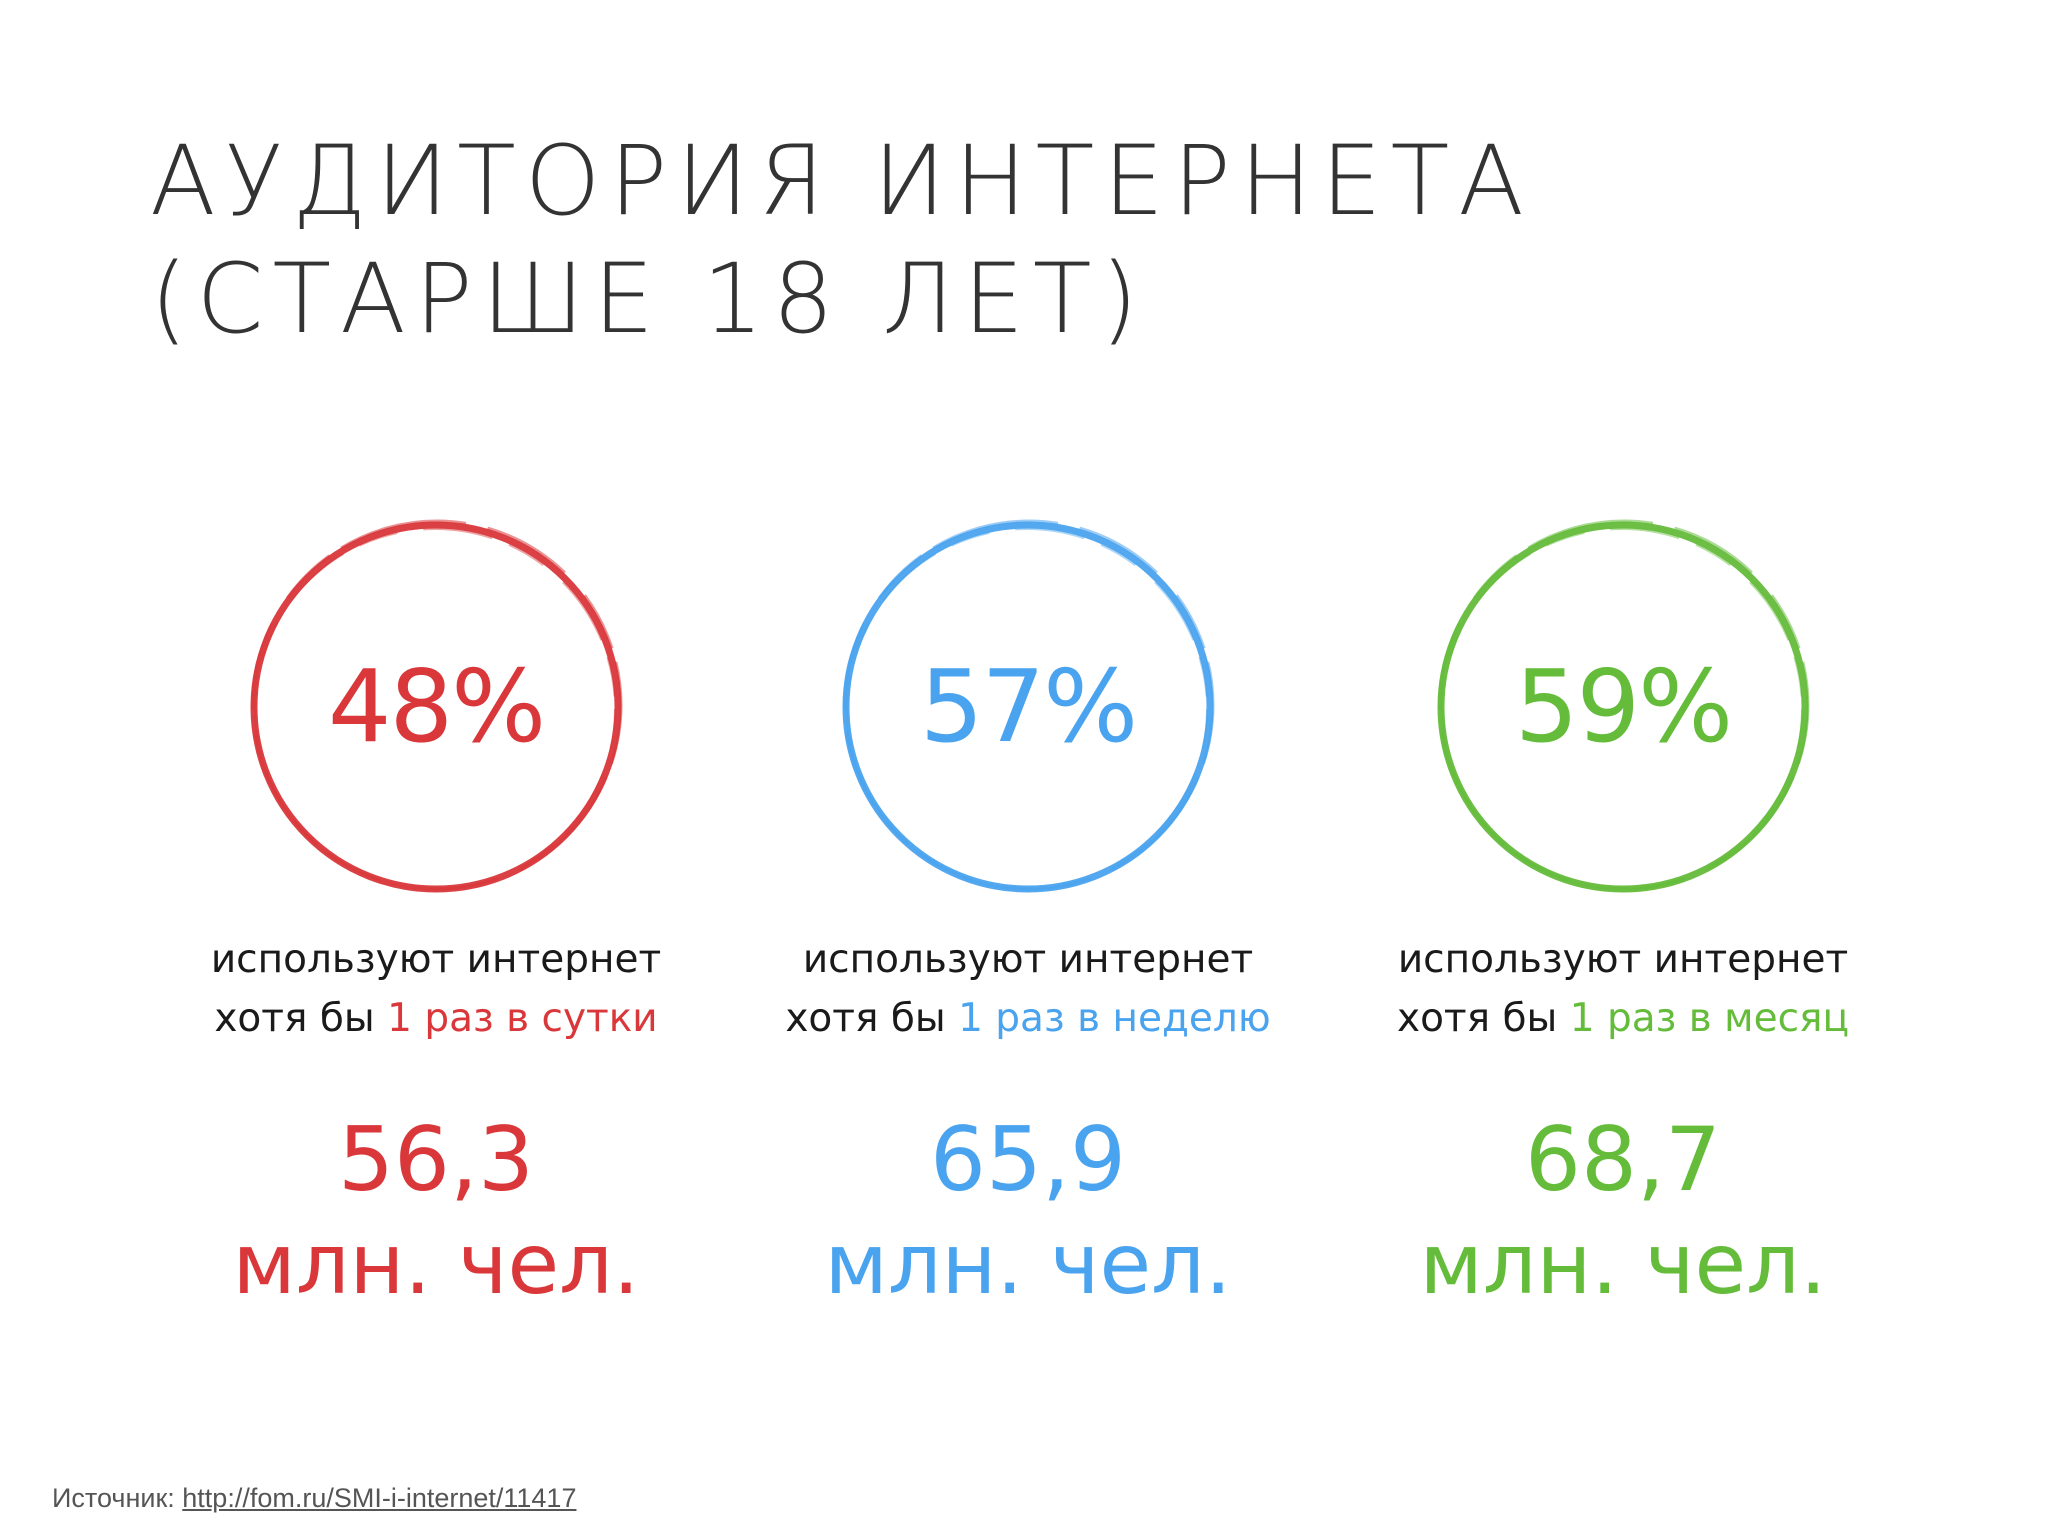 The height and width of the screenshot is (1536, 2048). Describe the element at coordinates (1114, 1018) in the screenshot. I see `description-frequency: 1 раз в неделю` at that location.